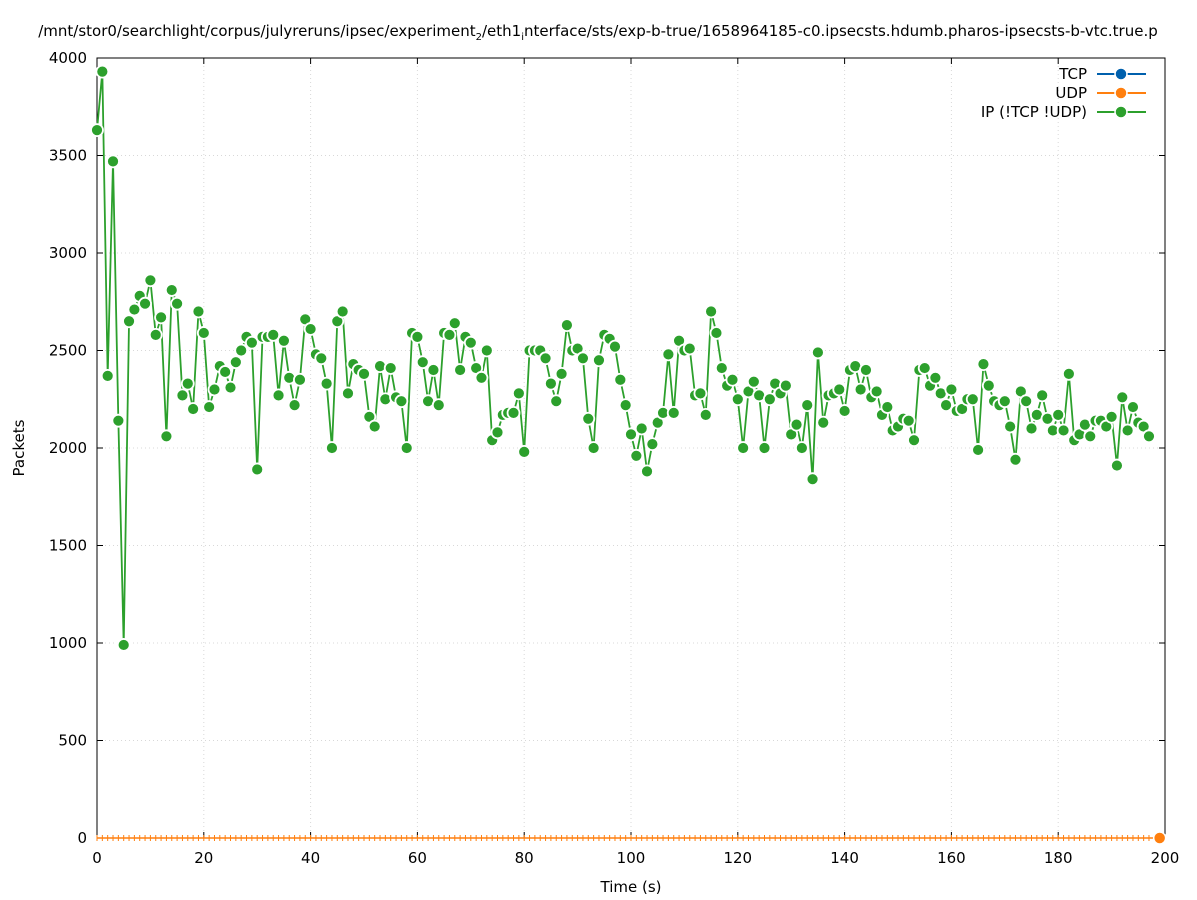 This screenshot has width=1197, height=900. Describe the element at coordinates (1058, 858) in the screenshot. I see `x-tick-label: 180` at that location.